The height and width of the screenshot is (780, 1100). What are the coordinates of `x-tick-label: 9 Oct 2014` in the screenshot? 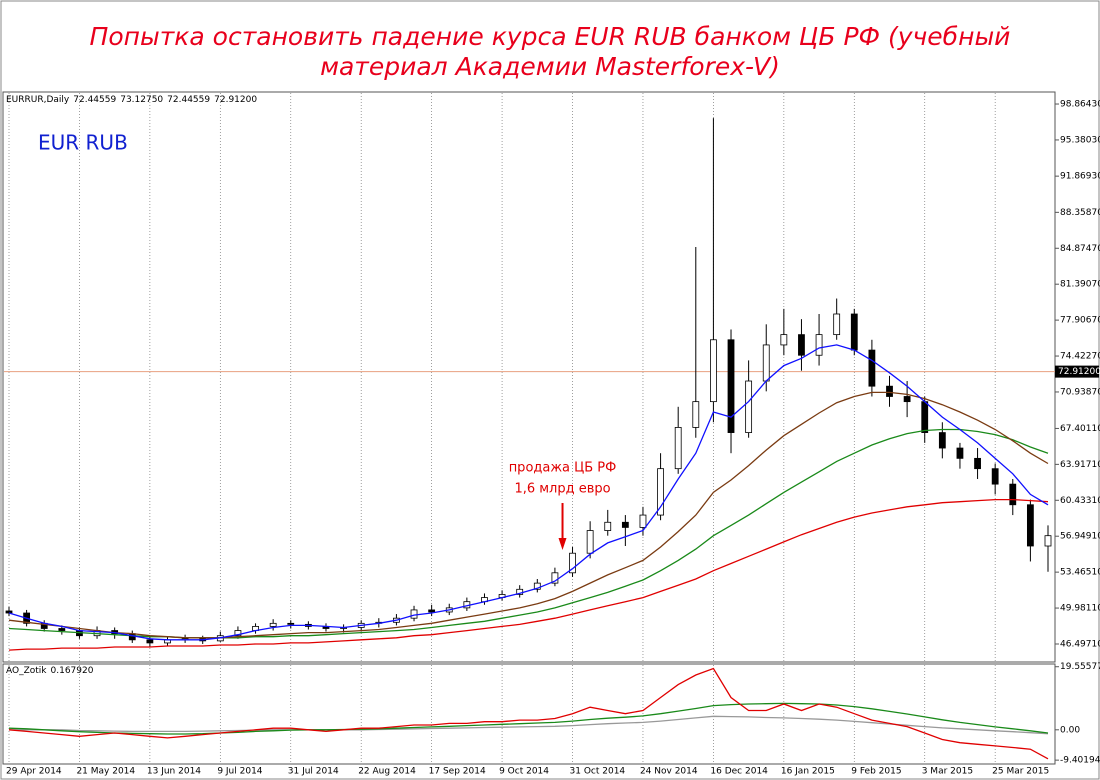 It's located at (524, 772).